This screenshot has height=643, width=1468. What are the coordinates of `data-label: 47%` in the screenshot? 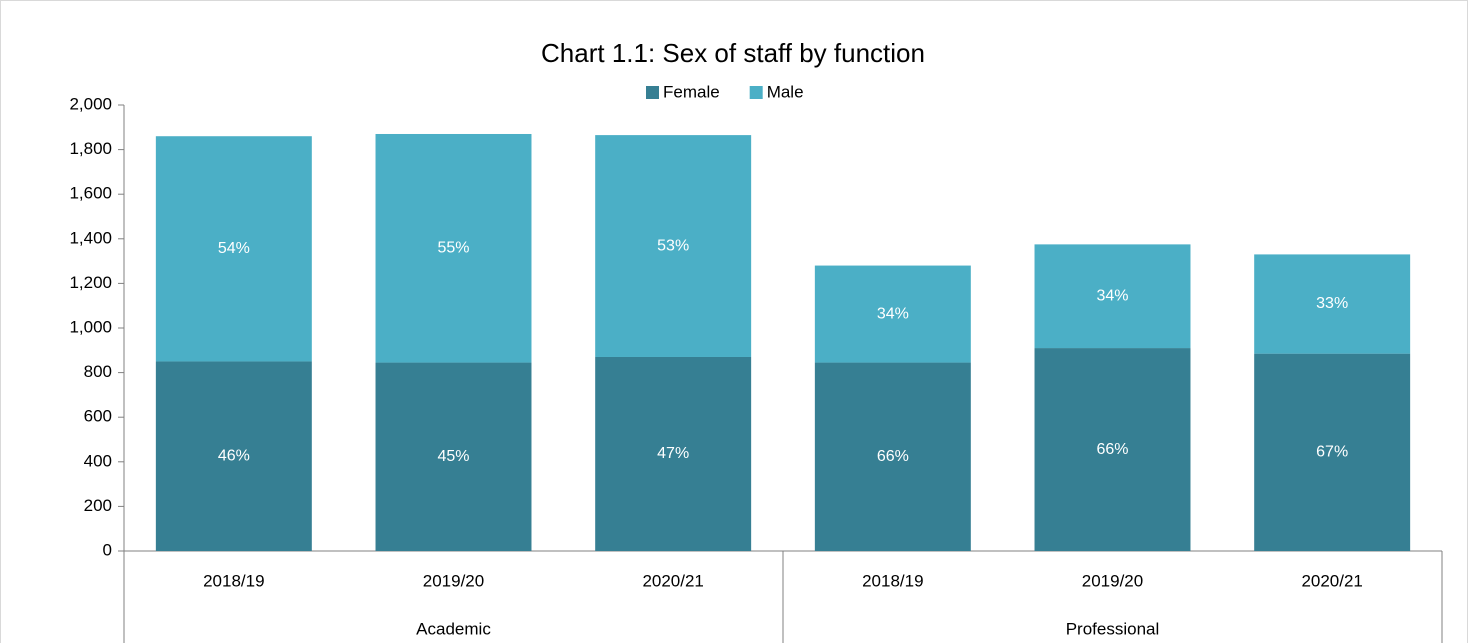 It's located at (673, 453).